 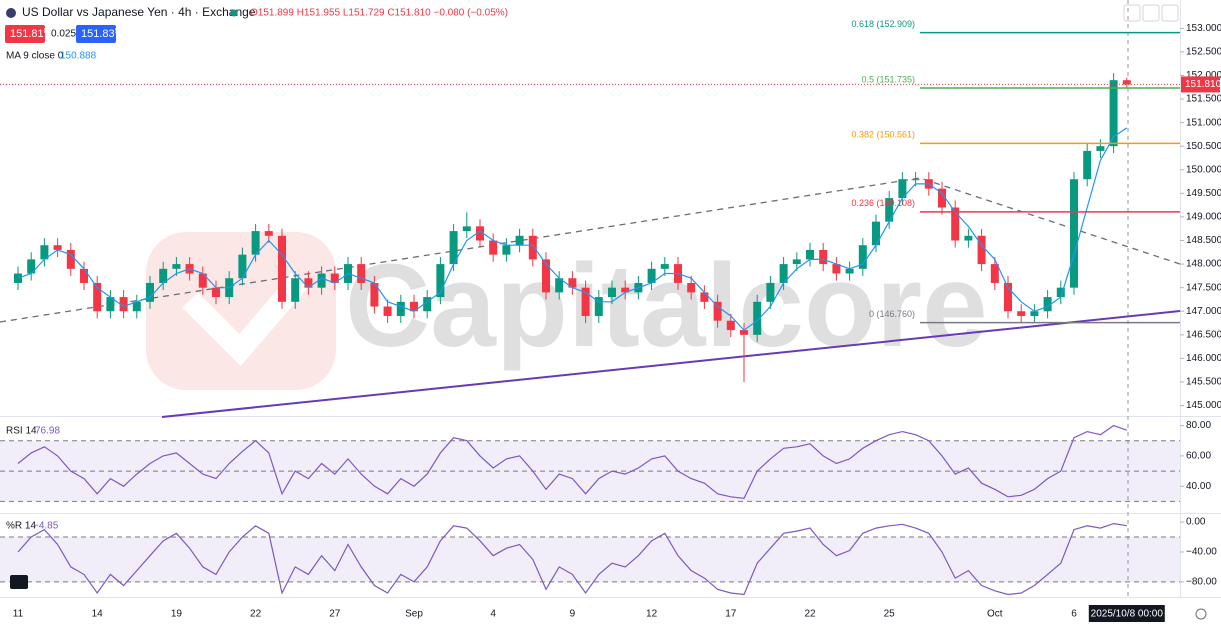 What do you see at coordinates (892, 314) in the screenshot?
I see `fib-label: 0 (146.760)` at bounding box center [892, 314].